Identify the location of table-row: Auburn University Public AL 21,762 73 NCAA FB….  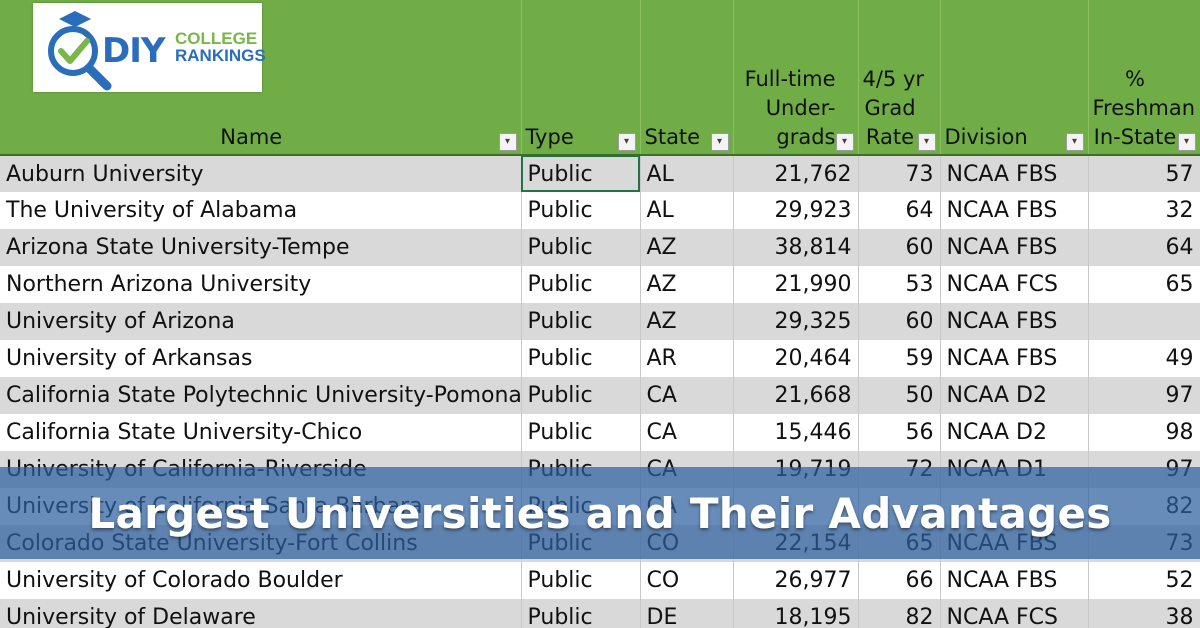
(600, 173).